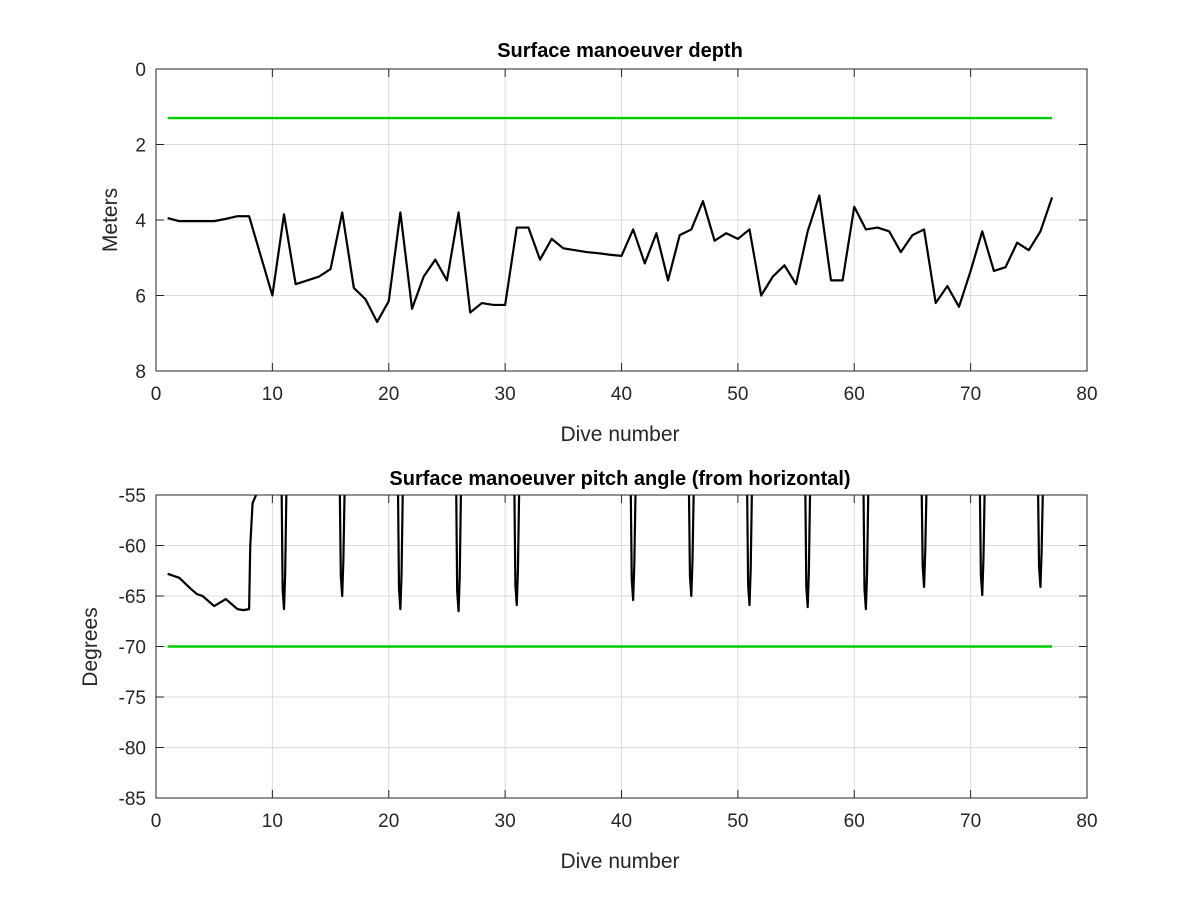 The width and height of the screenshot is (1200, 900). Describe the element at coordinates (132, 496) in the screenshot. I see `pitch-plot-ytick-label: -55` at that location.